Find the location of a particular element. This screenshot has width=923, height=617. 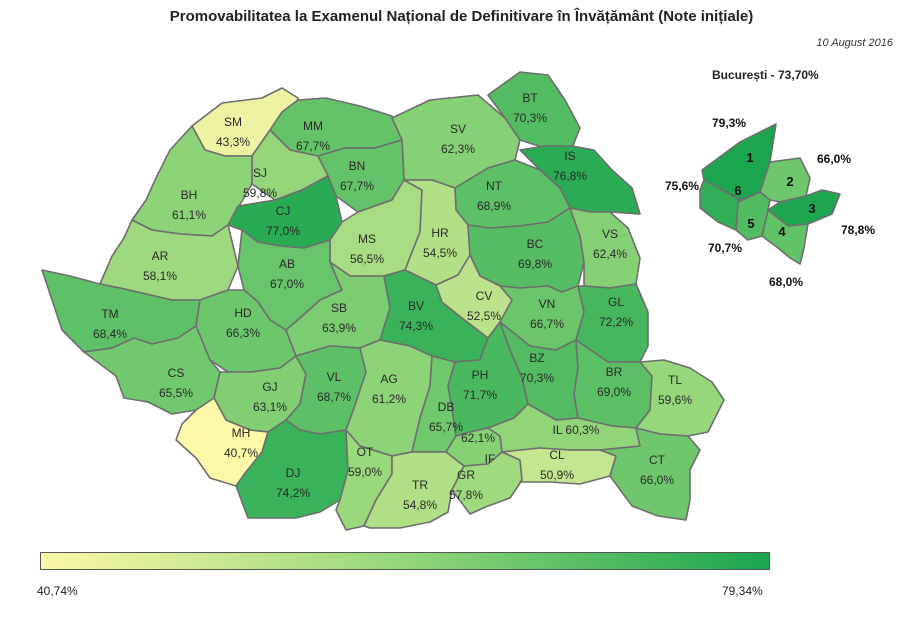

county-value-mh: 40,7% is located at coordinates (241, 453).